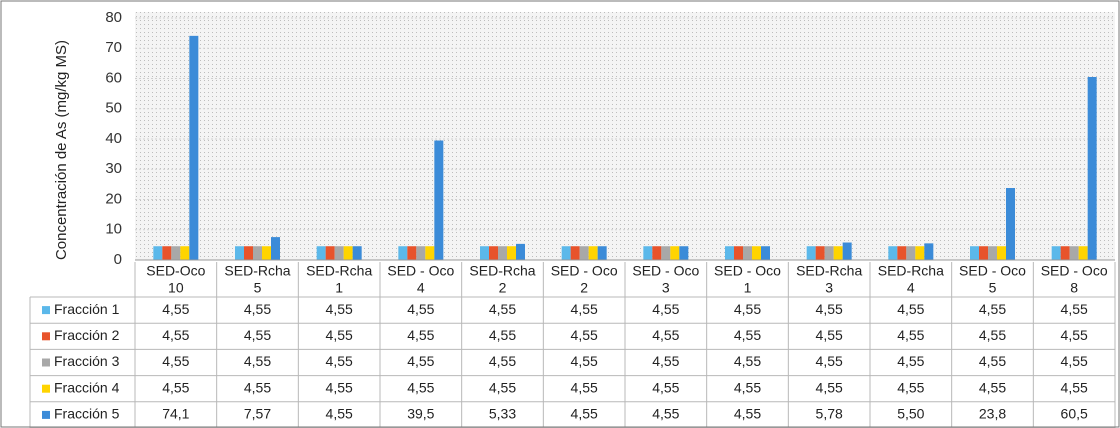  What do you see at coordinates (911, 288) in the screenshot?
I see `x-tick-label: 4` at bounding box center [911, 288].